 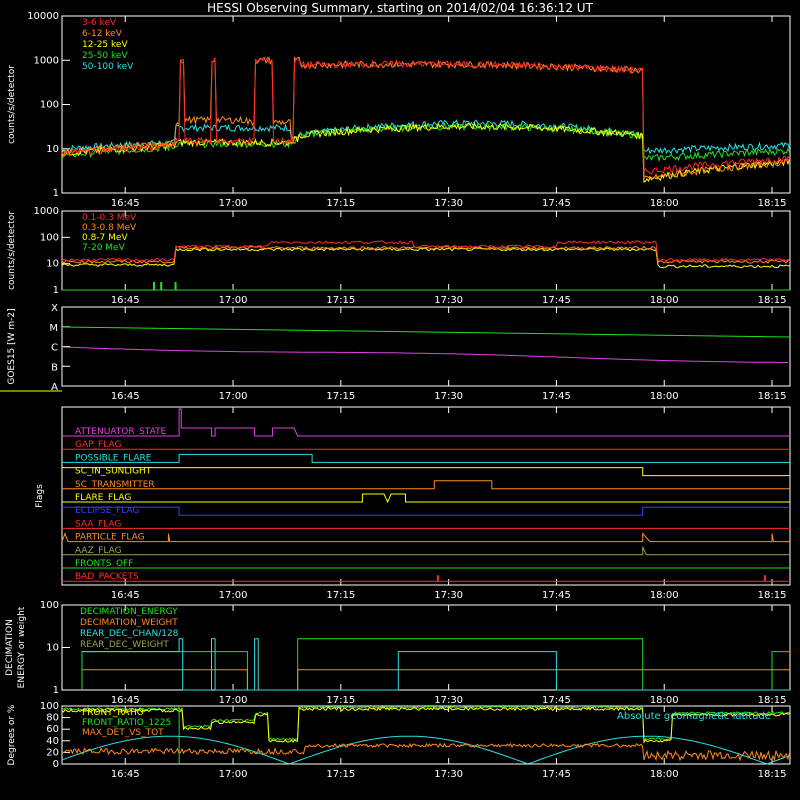 What do you see at coordinates (12, 734) in the screenshot?
I see `y-axis-label: Degrees or %` at bounding box center [12, 734].